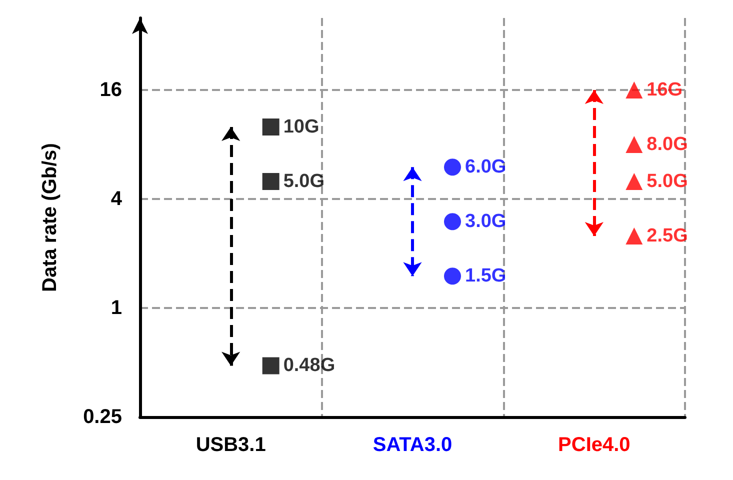  I want to click on data-label: 8.0G, so click(667, 145).